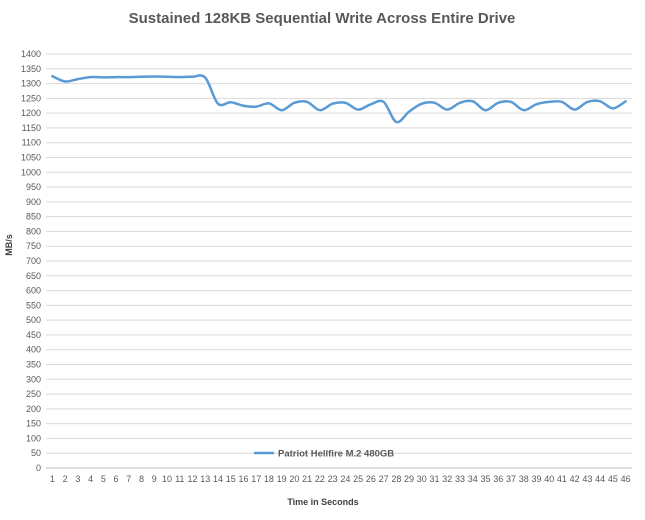  What do you see at coordinates (626, 479) in the screenshot?
I see `x-tick-label: 46` at bounding box center [626, 479].